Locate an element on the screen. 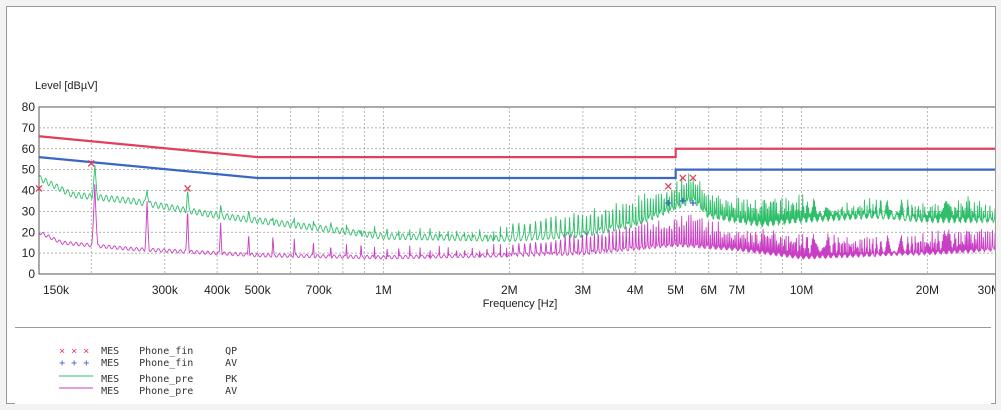  legend-detector: PK is located at coordinates (231, 379).